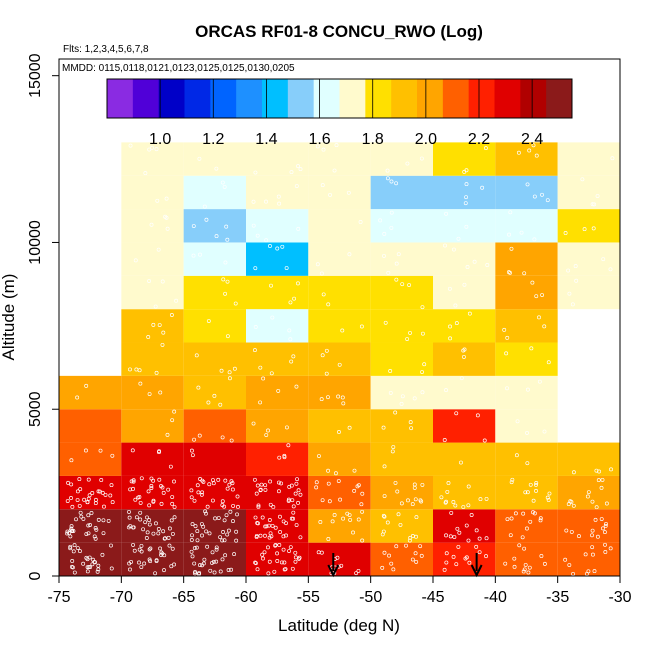  I want to click on x-tick-label: -70, so click(121, 597).